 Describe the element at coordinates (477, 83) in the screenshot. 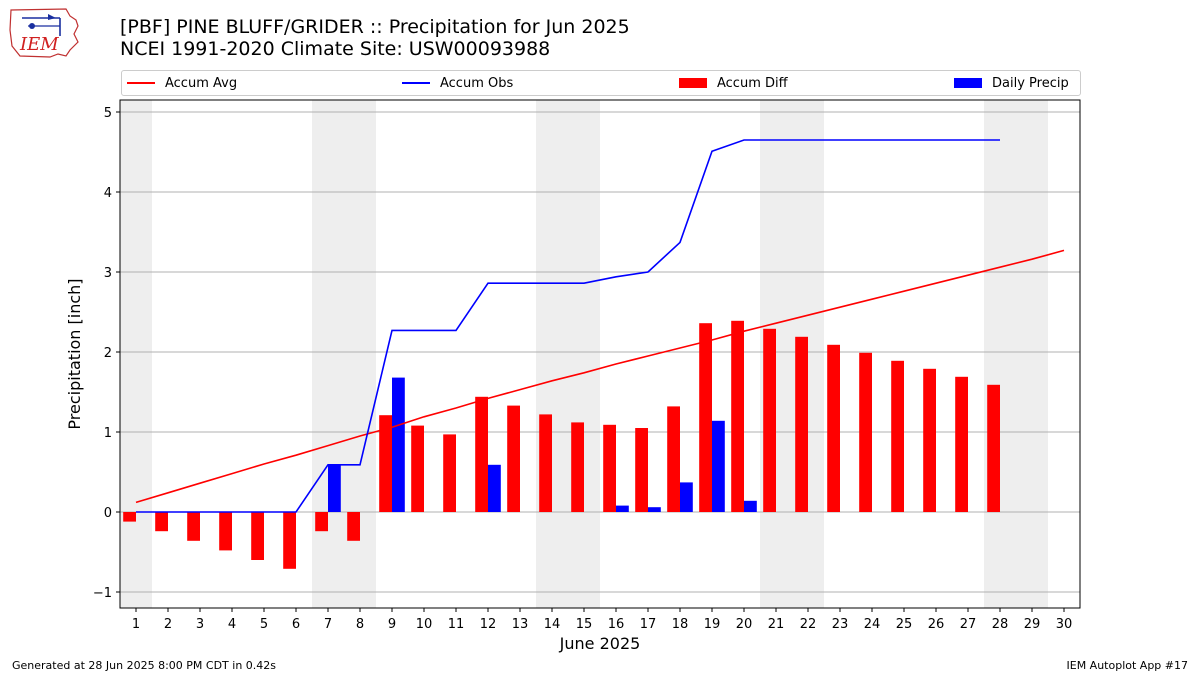

I see `legend-label-accum-obs: Accum Obs` at that location.